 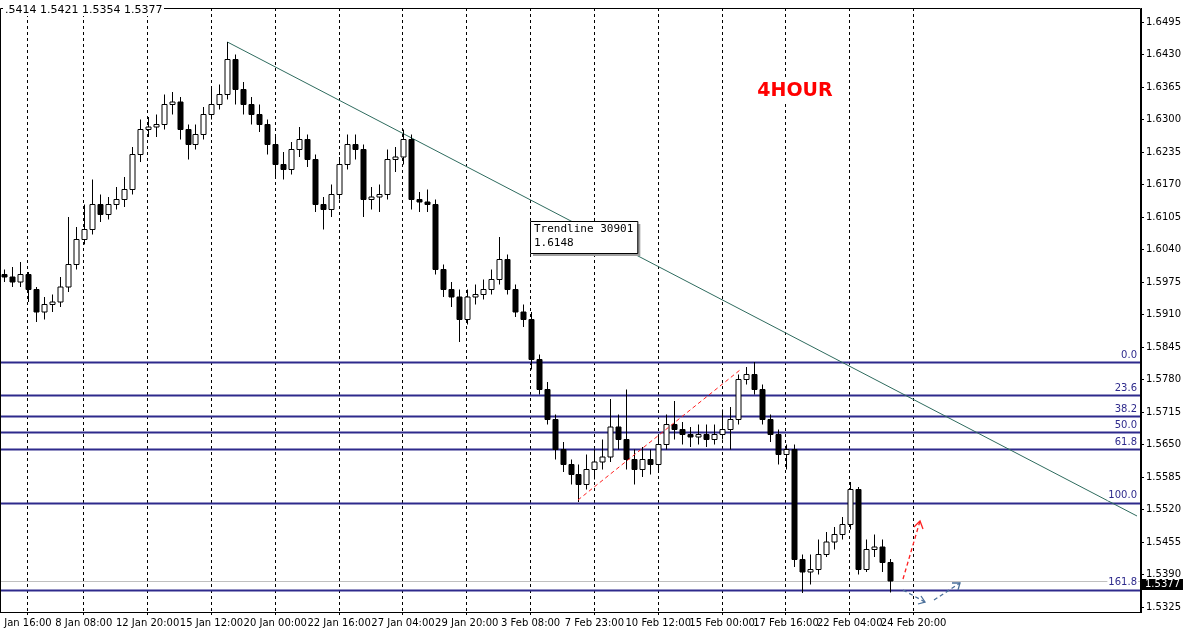 I want to click on y-tick-label: 1.5910, so click(x=1163, y=314).